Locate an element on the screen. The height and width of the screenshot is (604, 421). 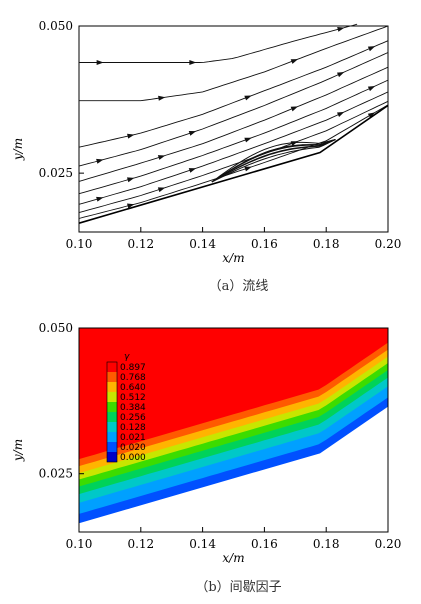
intermittency-x-tick-label: 0.18 is located at coordinates (326, 544).